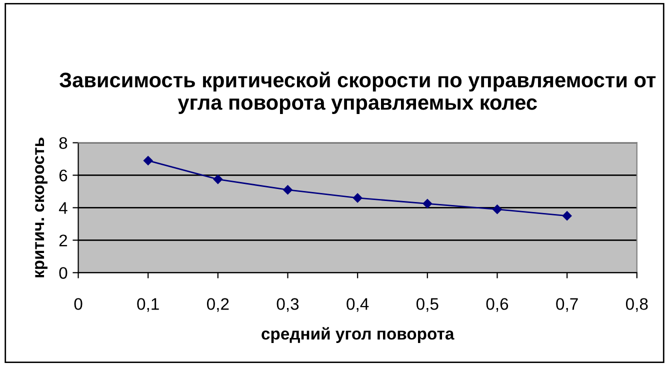 Image resolution: width=669 pixels, height=366 pixels. I want to click on x-tick-label: 0,1, so click(148, 305).